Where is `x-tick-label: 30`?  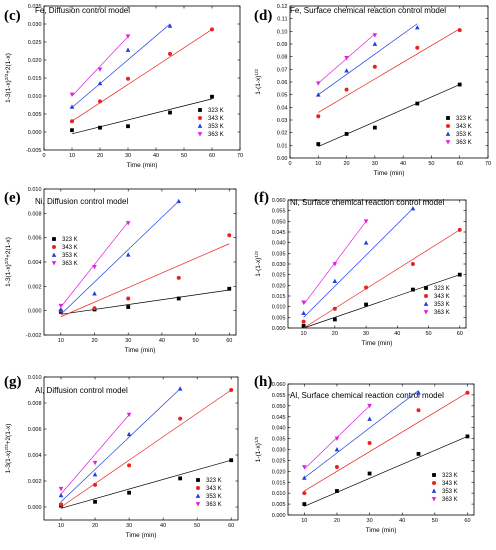
x-tick-label: 30 is located at coordinates (366, 334).